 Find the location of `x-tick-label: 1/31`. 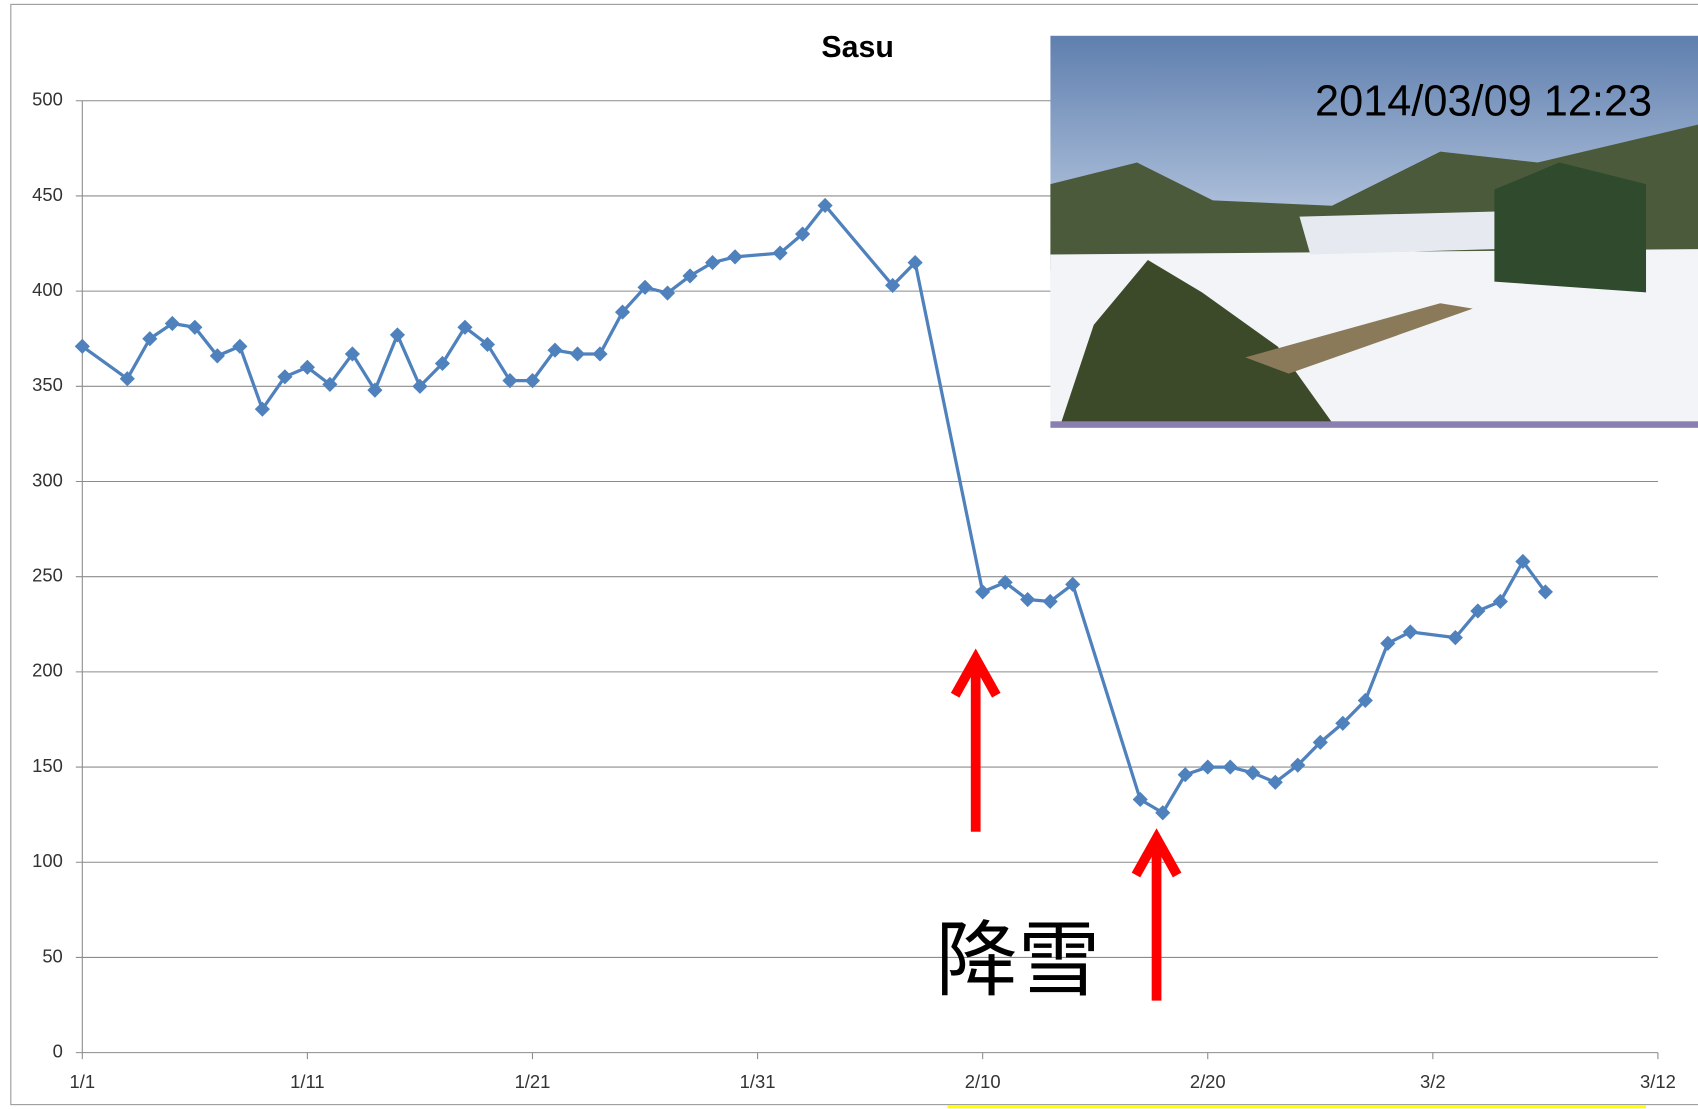

x-tick-label: 1/31 is located at coordinates (758, 1081).